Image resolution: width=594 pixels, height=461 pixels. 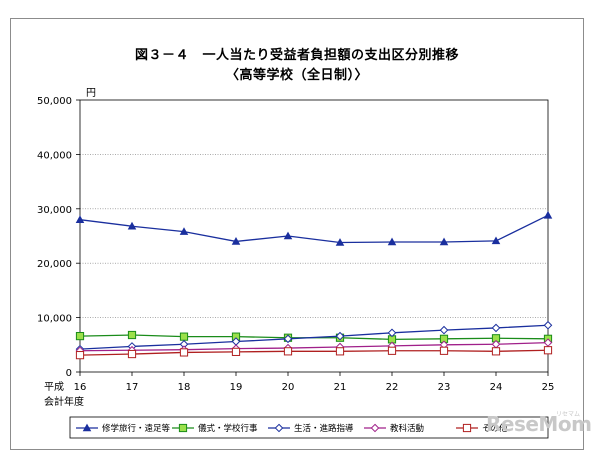 I want to click on y-tick-label: 50,000, so click(x=54, y=101).